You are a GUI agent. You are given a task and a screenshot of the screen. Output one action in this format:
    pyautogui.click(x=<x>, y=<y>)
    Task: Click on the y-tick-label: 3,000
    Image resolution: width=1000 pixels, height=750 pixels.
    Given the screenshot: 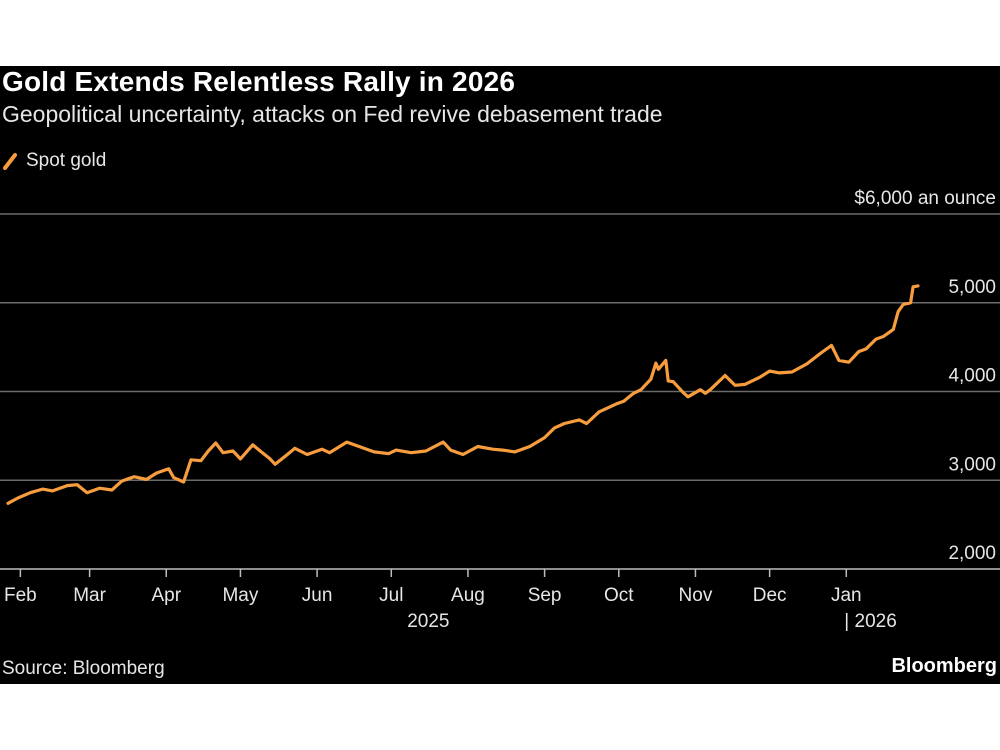 What is the action you would take?
    pyautogui.click(x=972, y=464)
    